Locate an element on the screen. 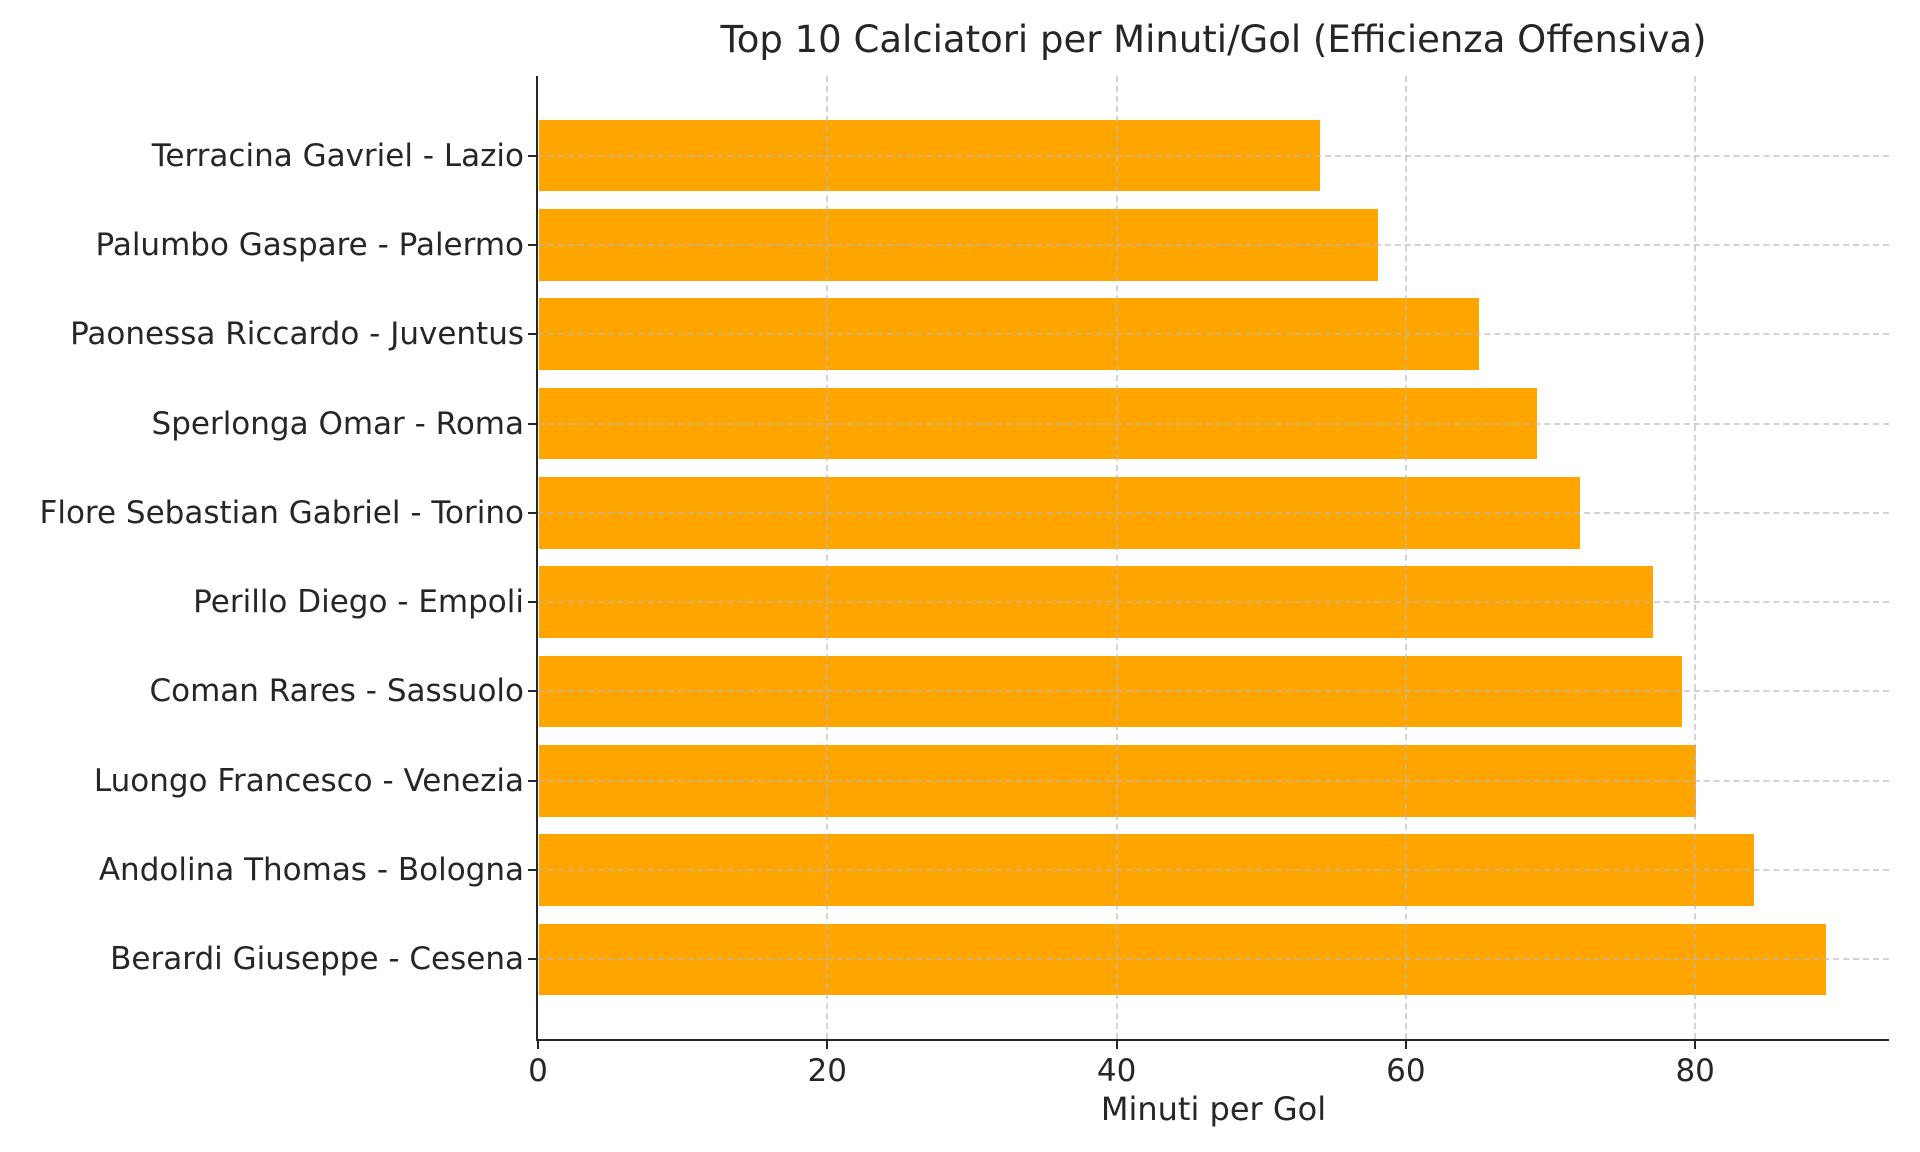 The width and height of the screenshot is (1920, 1152). x-tick-label: 40 is located at coordinates (1116, 1071).